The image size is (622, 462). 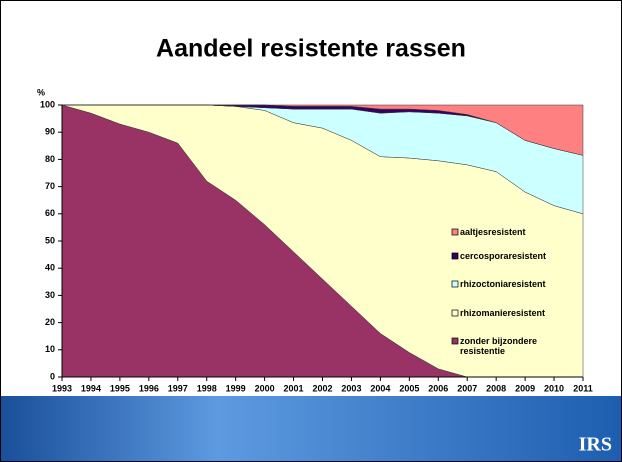 I want to click on x-tick-label: 2007, so click(x=467, y=388).